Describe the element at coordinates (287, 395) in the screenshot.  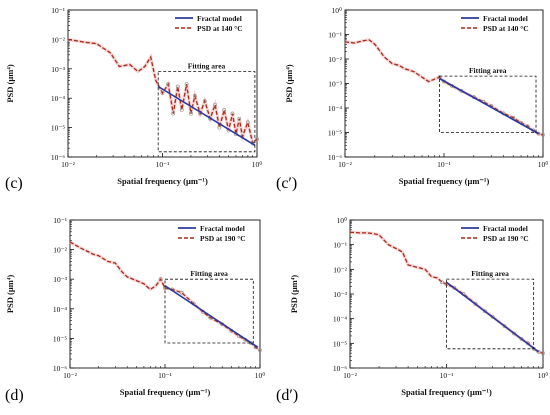
I see `panel-label: (d′)` at that location.